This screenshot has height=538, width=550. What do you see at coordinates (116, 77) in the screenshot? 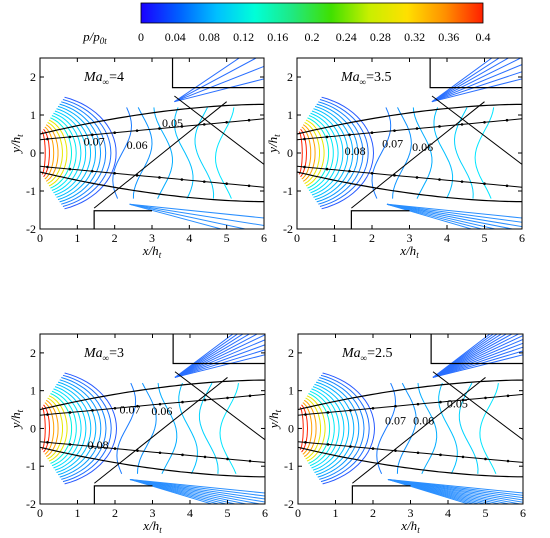
I see `mach-label-value: =4` at bounding box center [116, 77].